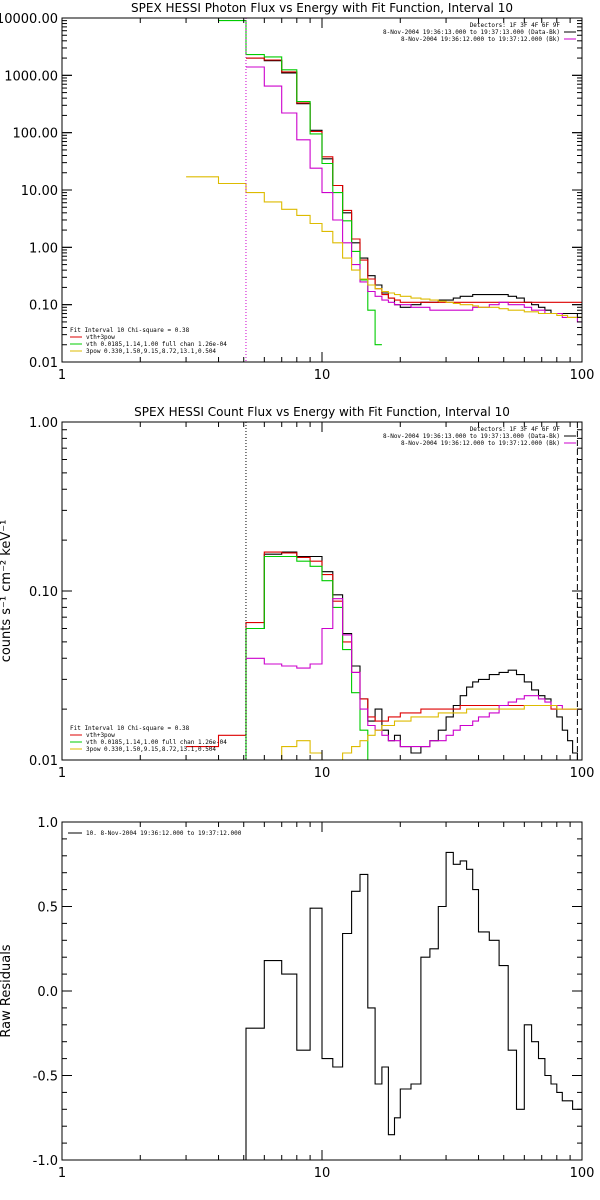 The height and width of the screenshot is (1200, 600). What do you see at coordinates (45, 1161) in the screenshot?
I see `y-tick-label: -1.0` at bounding box center [45, 1161].